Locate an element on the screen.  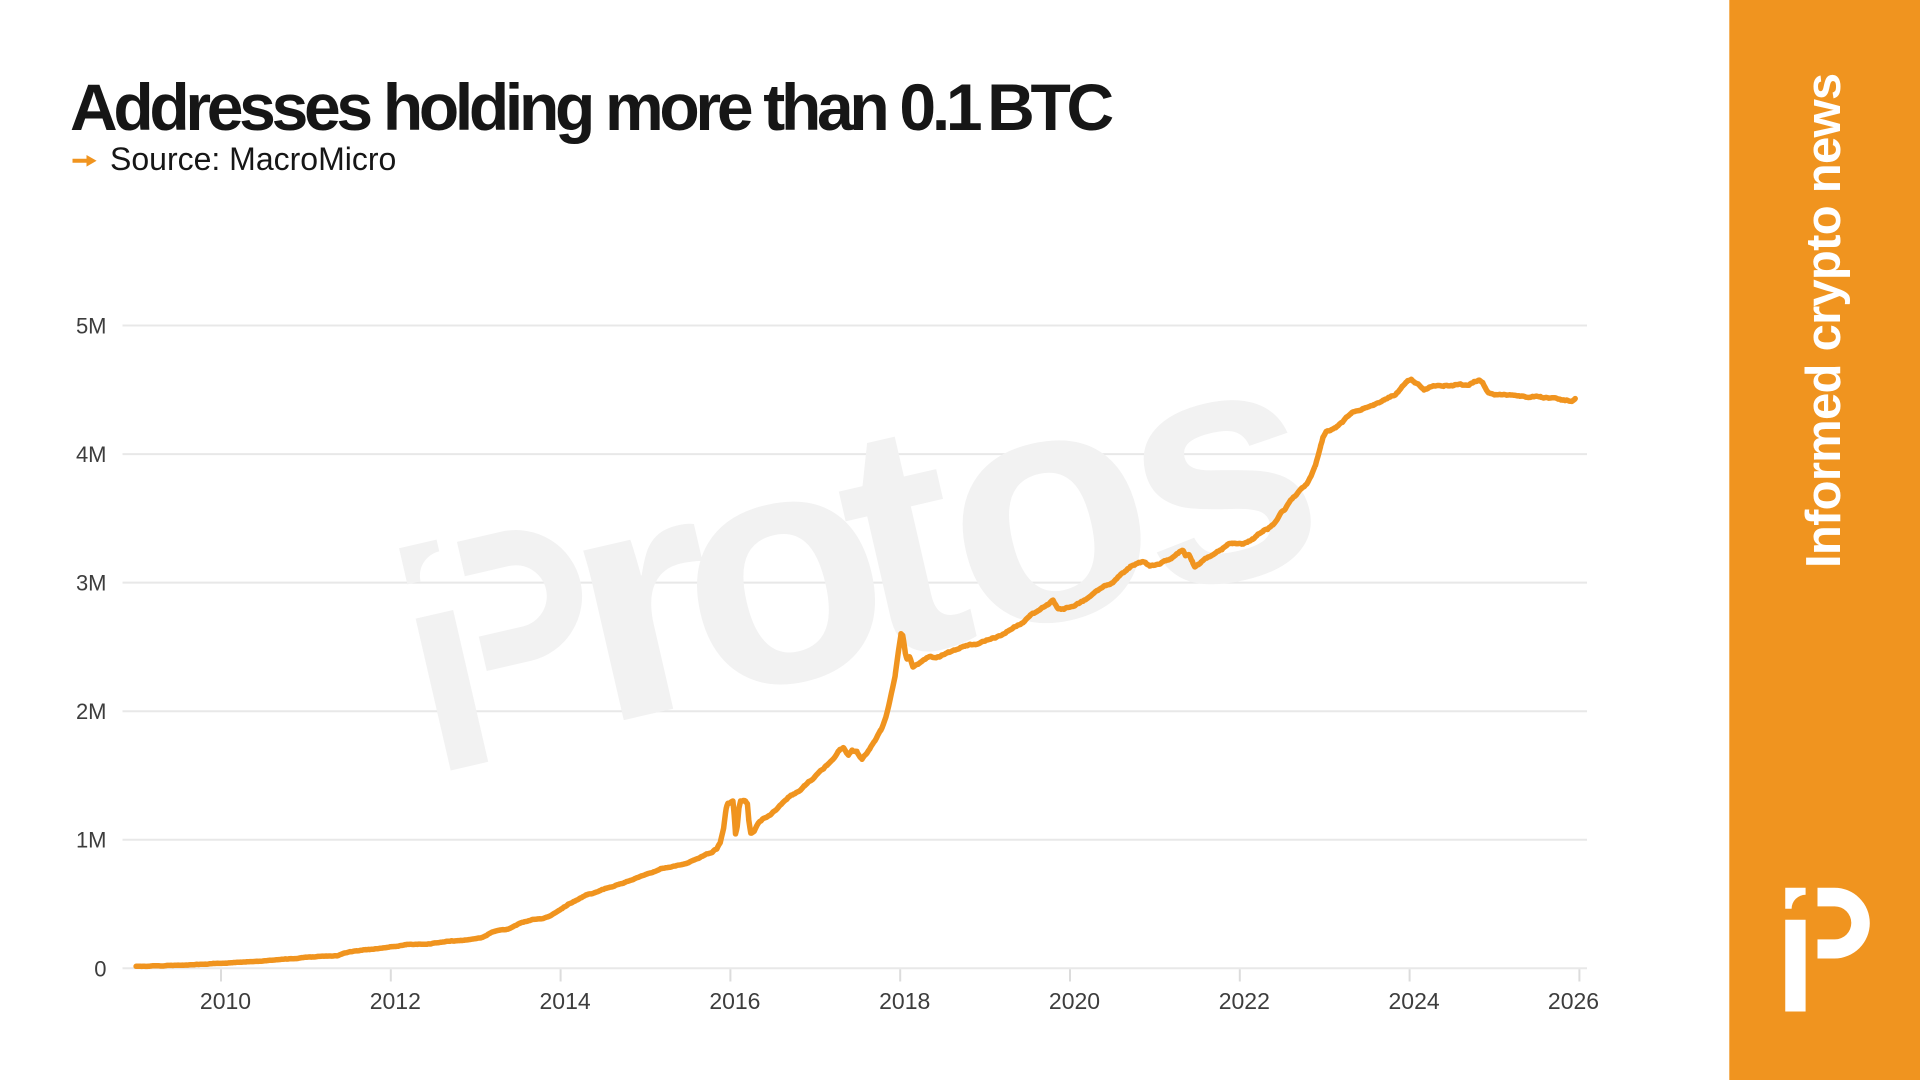
svg-text: 2010 is located at coordinates (225, 1001).